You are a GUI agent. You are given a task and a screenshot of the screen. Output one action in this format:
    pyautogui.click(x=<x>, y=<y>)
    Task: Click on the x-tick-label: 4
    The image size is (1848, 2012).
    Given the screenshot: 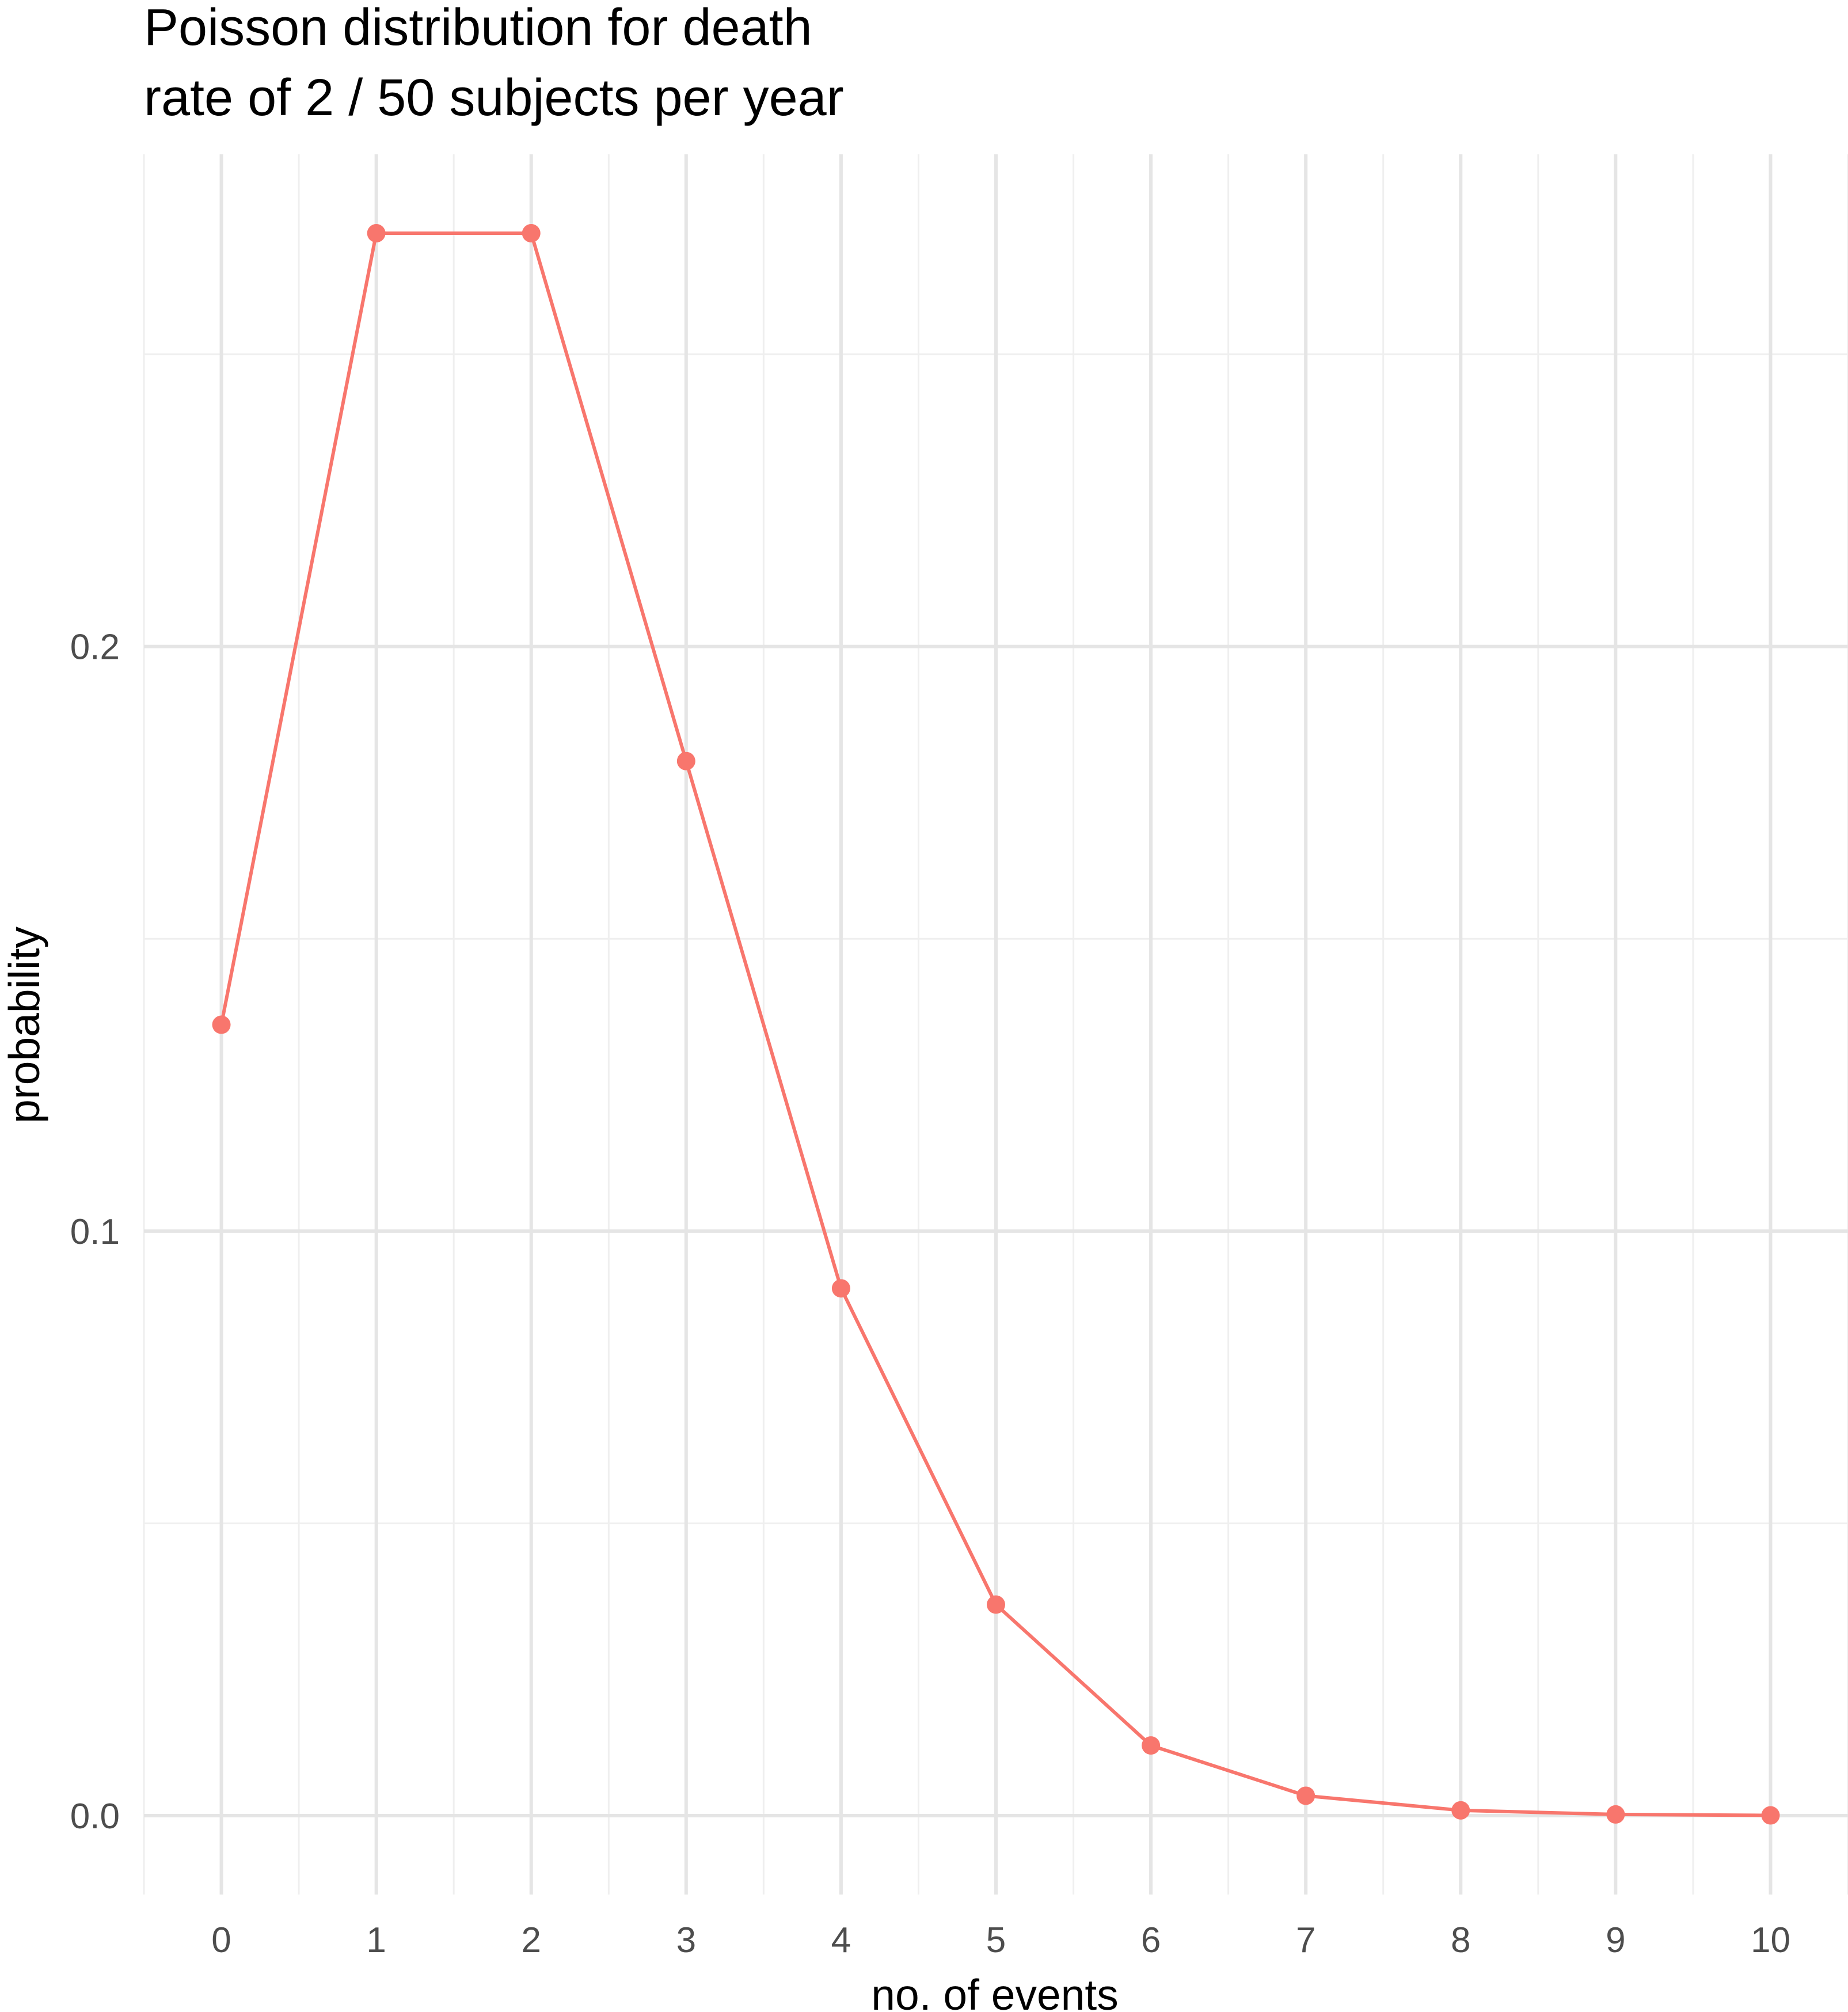 What is the action you would take?
    pyautogui.click(x=841, y=1940)
    